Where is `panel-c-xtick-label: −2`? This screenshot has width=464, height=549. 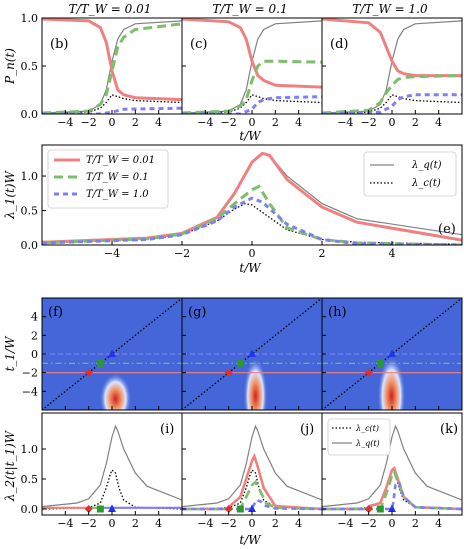 panel-c-xtick-label: −2 is located at coordinates (229, 122).